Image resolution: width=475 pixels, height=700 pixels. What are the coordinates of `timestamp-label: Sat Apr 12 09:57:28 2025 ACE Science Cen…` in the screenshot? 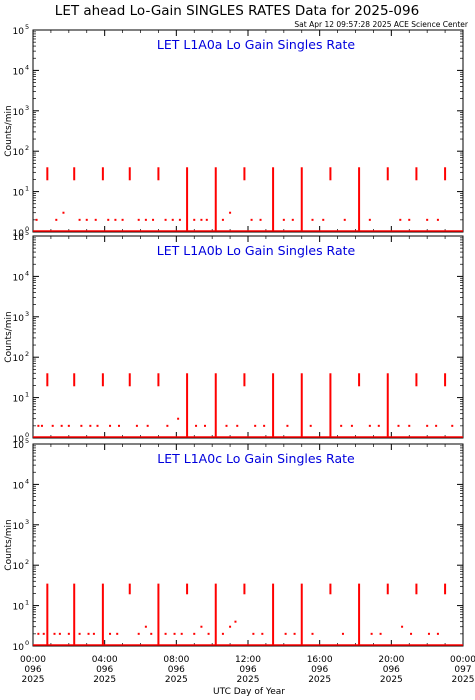 It's located at (381, 24).